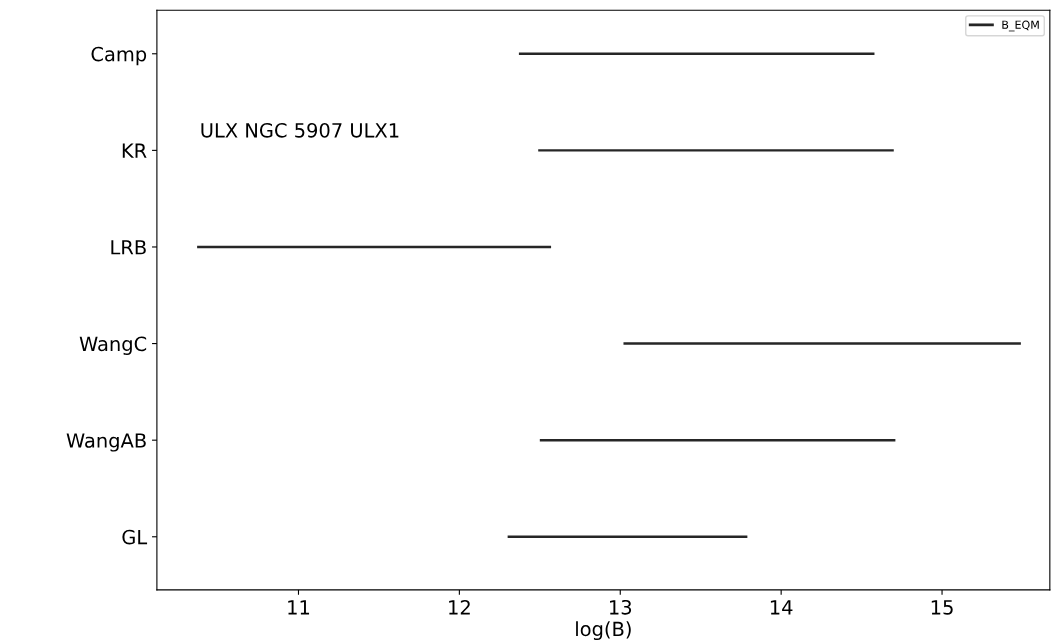  Describe the element at coordinates (942, 607) in the screenshot. I see `x-tick-label: 15` at that location.